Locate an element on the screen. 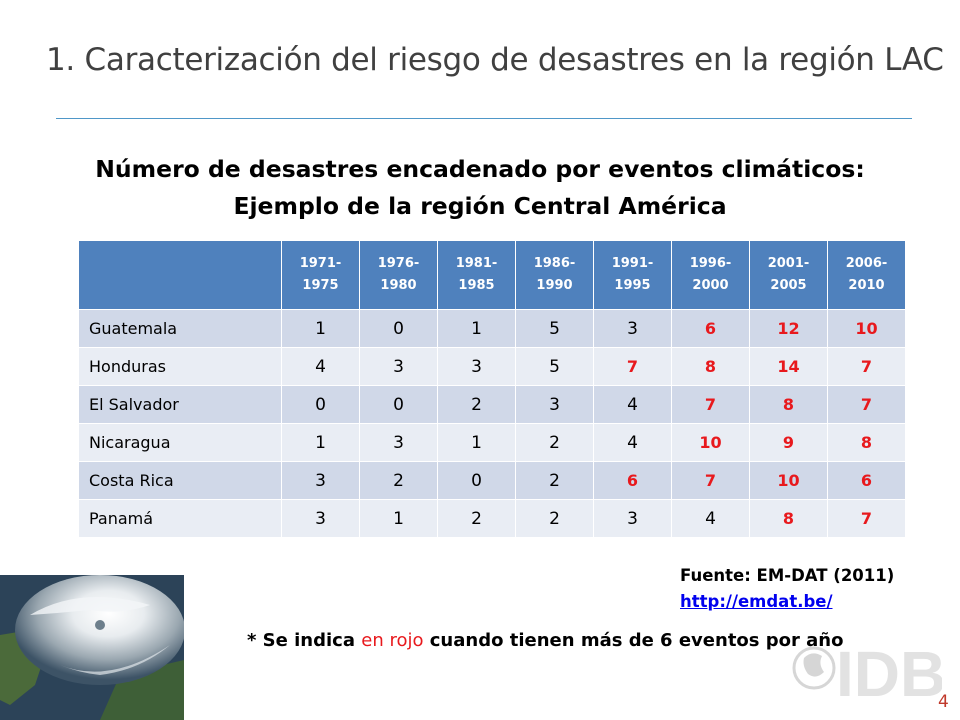  table-row: Honduras 4 3 3 5 7 8 14 7 is located at coordinates (492, 366).